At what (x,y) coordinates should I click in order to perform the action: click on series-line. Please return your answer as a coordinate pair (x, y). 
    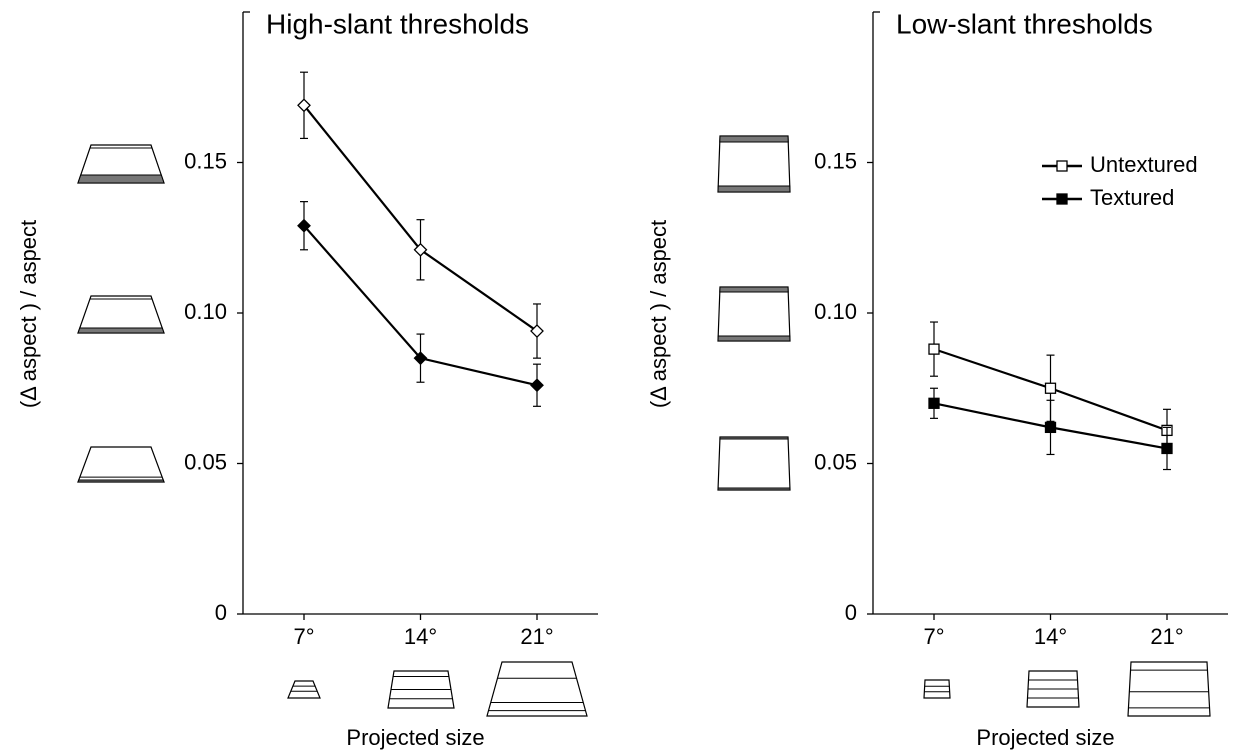
    Looking at the image, I should click on (420, 218).